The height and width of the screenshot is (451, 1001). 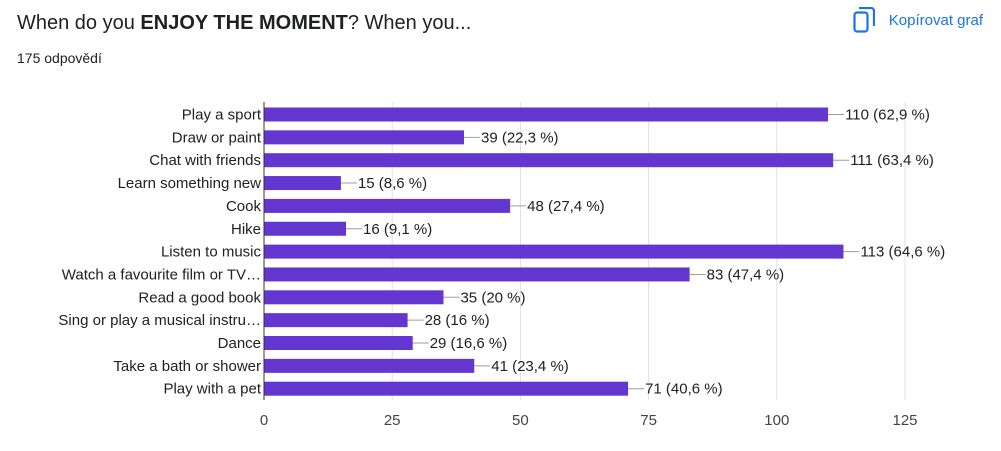 What do you see at coordinates (684, 389) in the screenshot?
I see `data-label: 71 (40,6 %)` at bounding box center [684, 389].